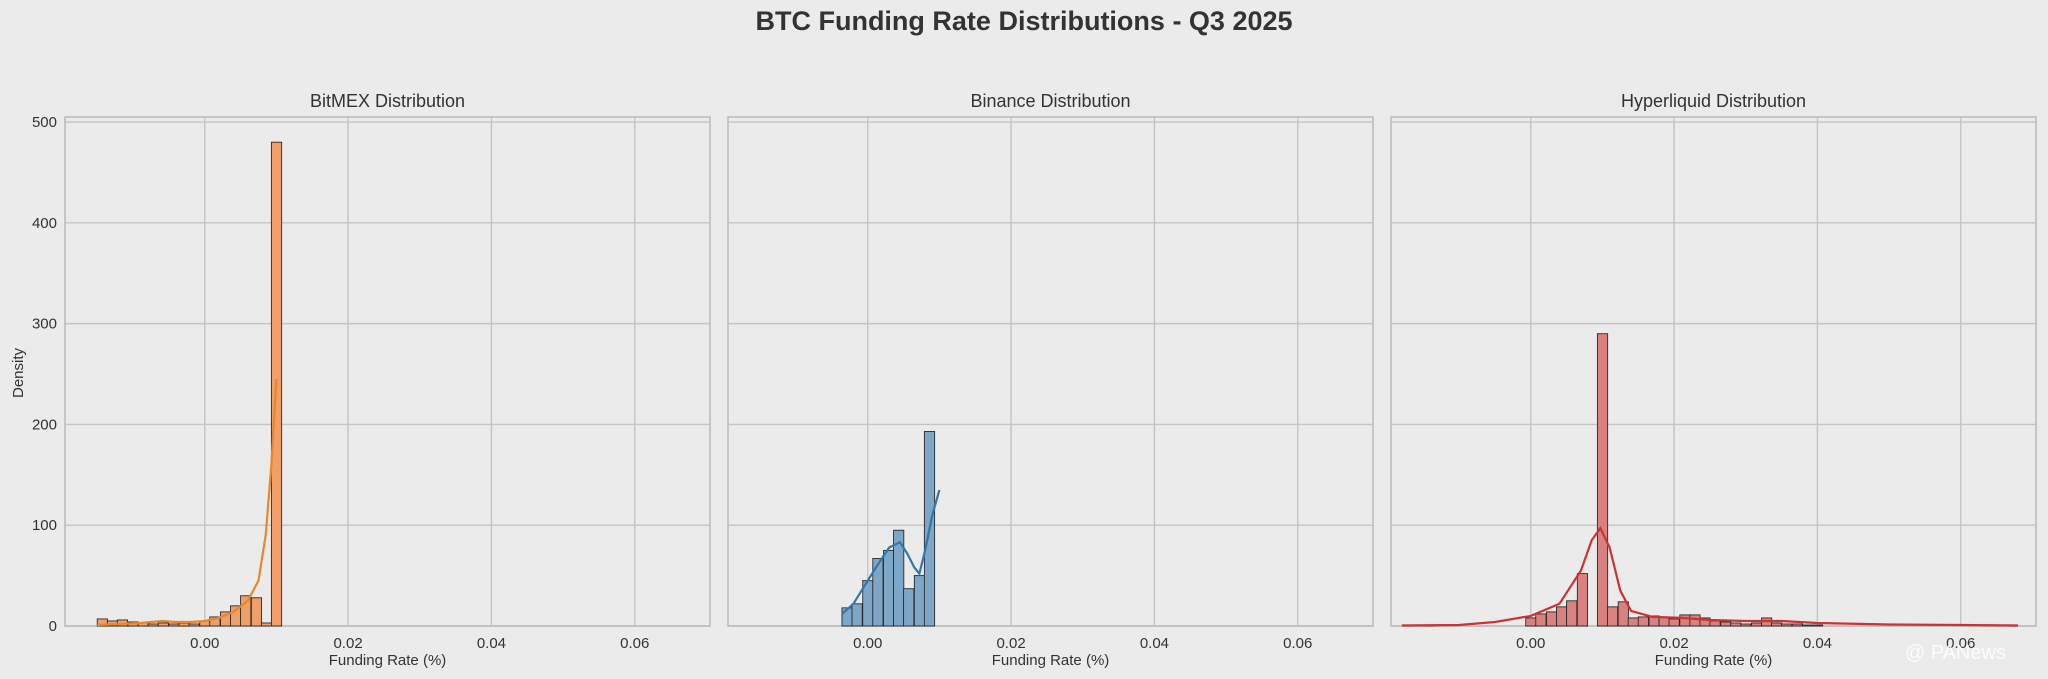  What do you see at coordinates (1051, 660) in the screenshot?
I see `x-axis-label-1: Funding Rate (%)` at bounding box center [1051, 660].